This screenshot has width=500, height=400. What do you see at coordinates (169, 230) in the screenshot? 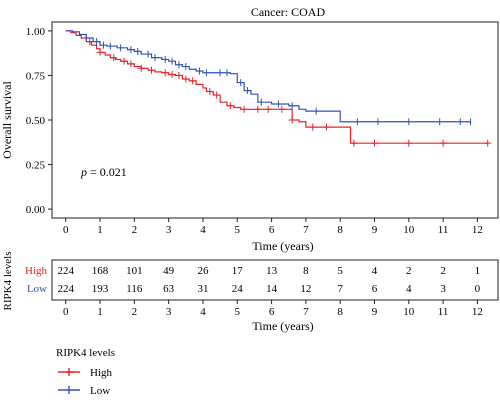
I see `x-tick-label-3: 3` at bounding box center [169, 230].